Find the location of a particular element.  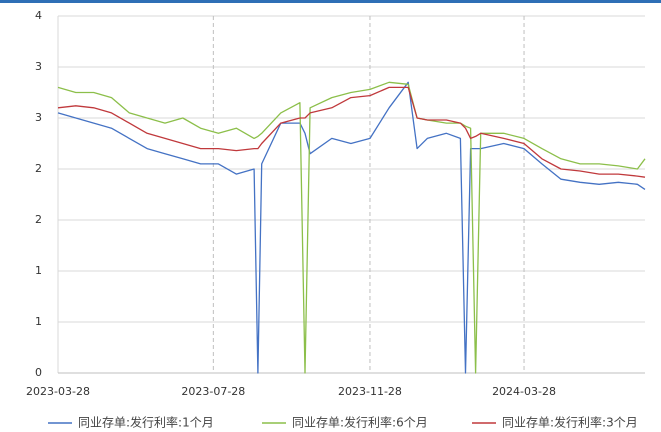

y-tick-label: 0 is located at coordinates (38, 372).